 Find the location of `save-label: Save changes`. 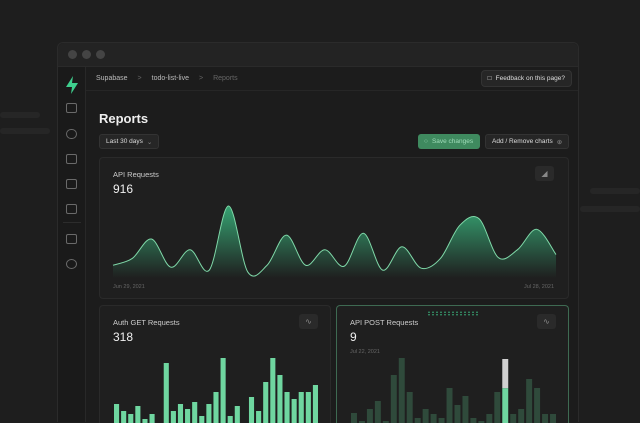

save-label: Save changes is located at coordinates (452, 141).